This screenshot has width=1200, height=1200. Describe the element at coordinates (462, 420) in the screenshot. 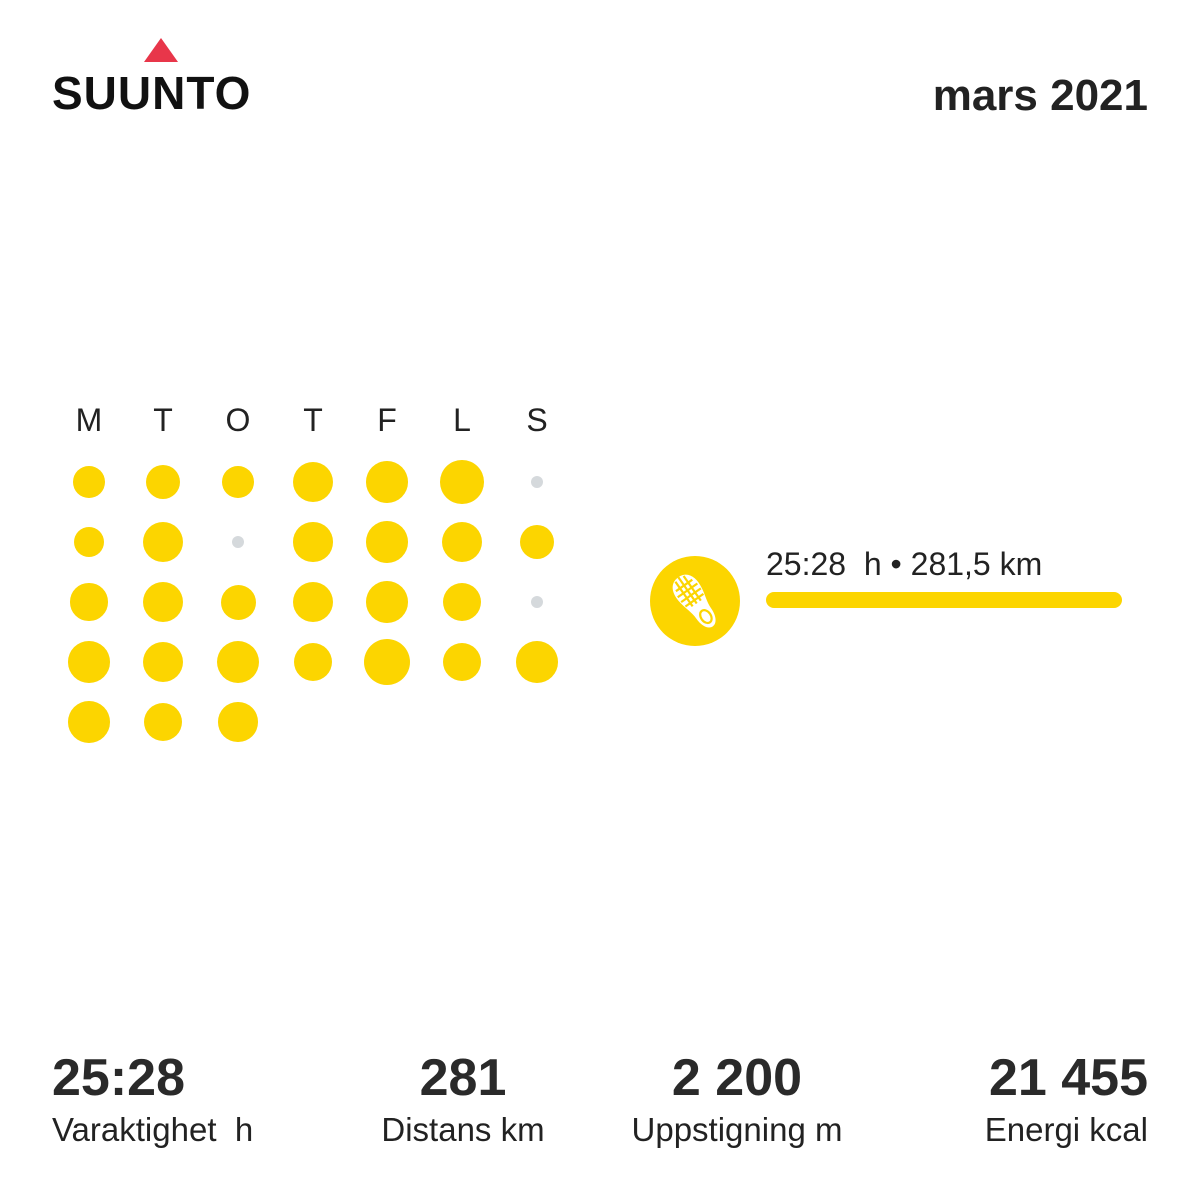

I see `weekday-label: L` at that location.